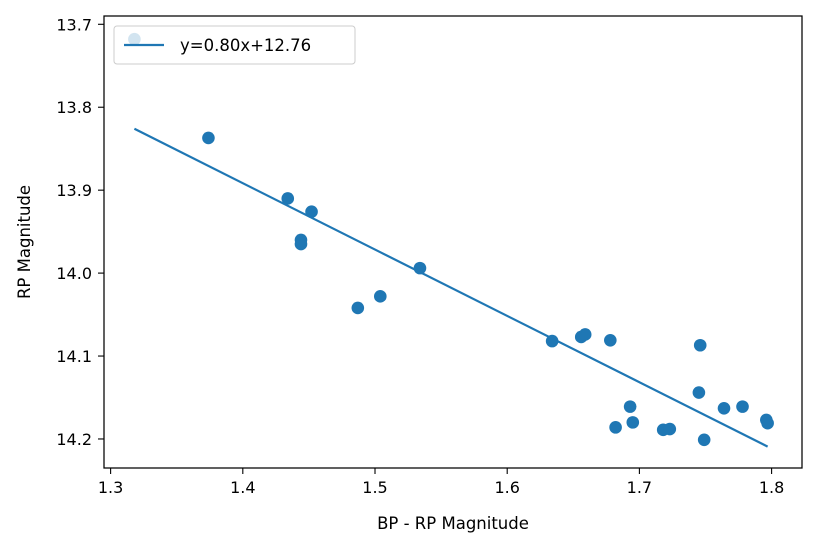 The image size is (816, 548). What do you see at coordinates (242, 487) in the screenshot?
I see `x-tick-label: 1.4` at bounding box center [242, 487].